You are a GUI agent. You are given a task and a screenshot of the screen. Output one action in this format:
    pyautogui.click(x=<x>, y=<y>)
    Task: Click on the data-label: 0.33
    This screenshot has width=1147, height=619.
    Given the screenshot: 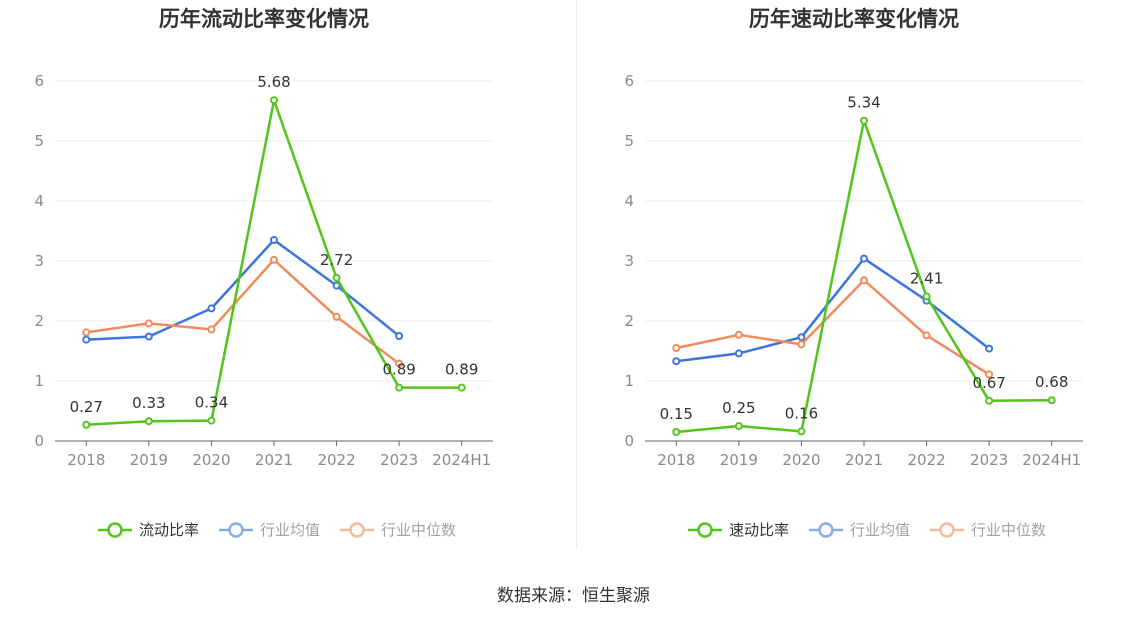 What is the action you would take?
    pyautogui.click(x=148, y=403)
    